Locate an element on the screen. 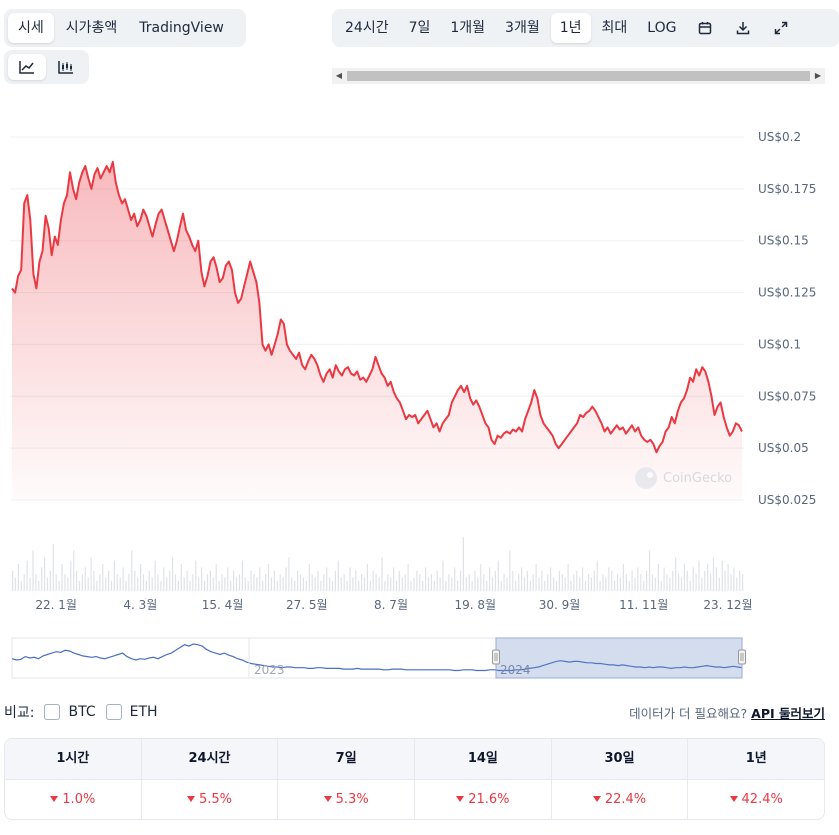 The image size is (839, 835). range-1y: 1년 is located at coordinates (570, 28).